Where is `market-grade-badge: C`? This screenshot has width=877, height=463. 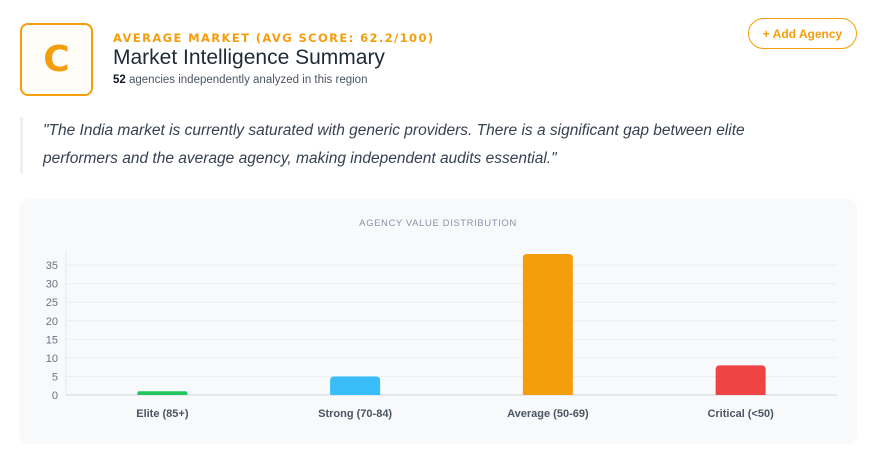 market-grade-badge: C is located at coordinates (56, 59).